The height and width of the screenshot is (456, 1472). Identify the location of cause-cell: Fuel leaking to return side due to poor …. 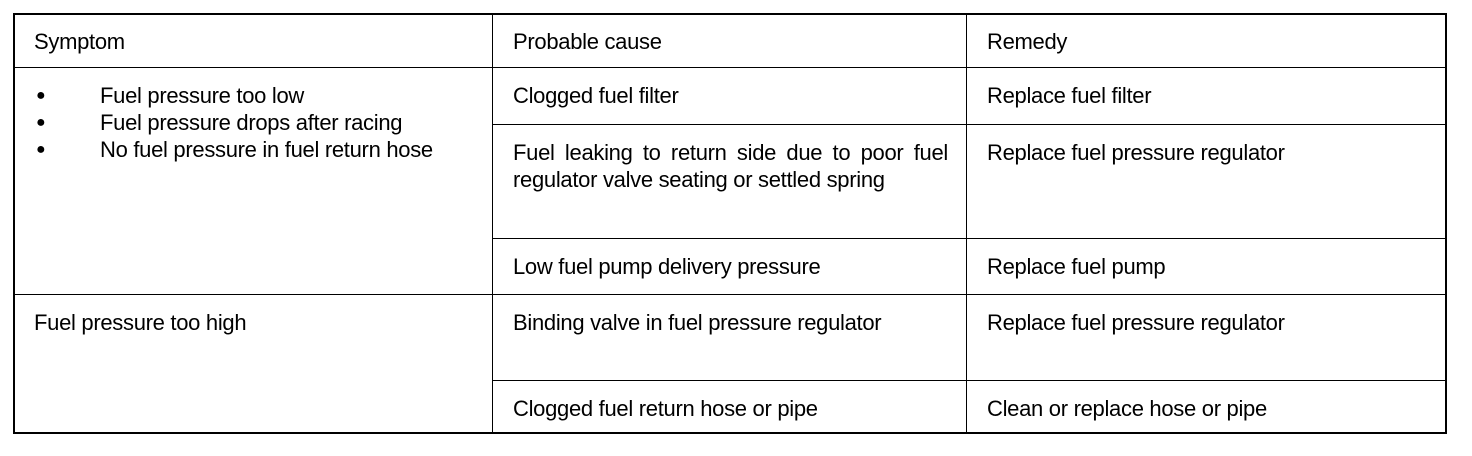
(729, 181).